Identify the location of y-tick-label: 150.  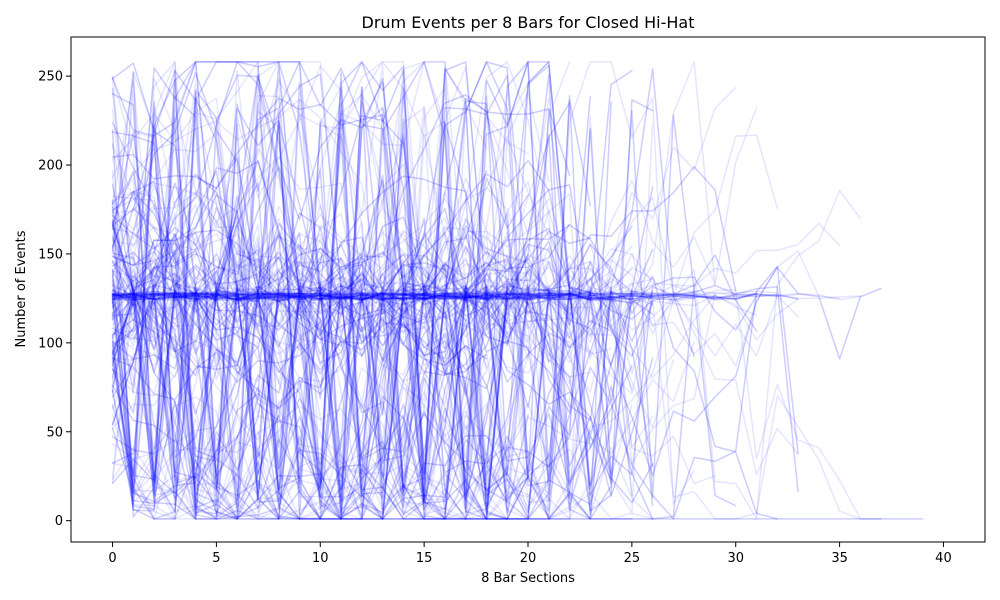
(50, 254).